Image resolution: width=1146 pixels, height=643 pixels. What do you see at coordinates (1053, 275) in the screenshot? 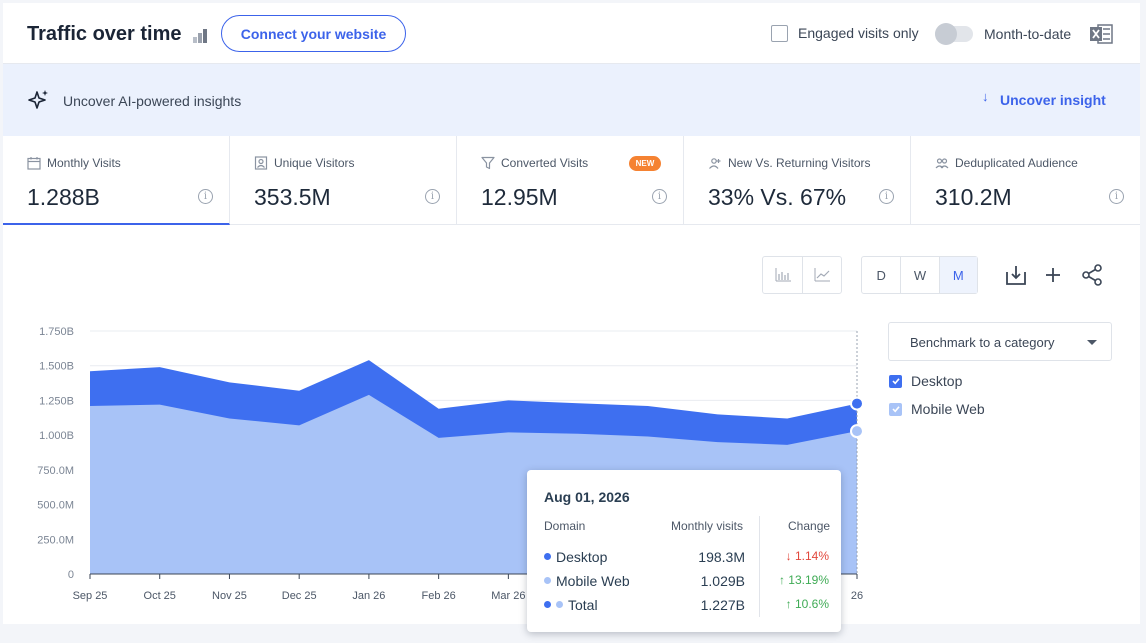
I see `add-icon` at bounding box center [1053, 275].